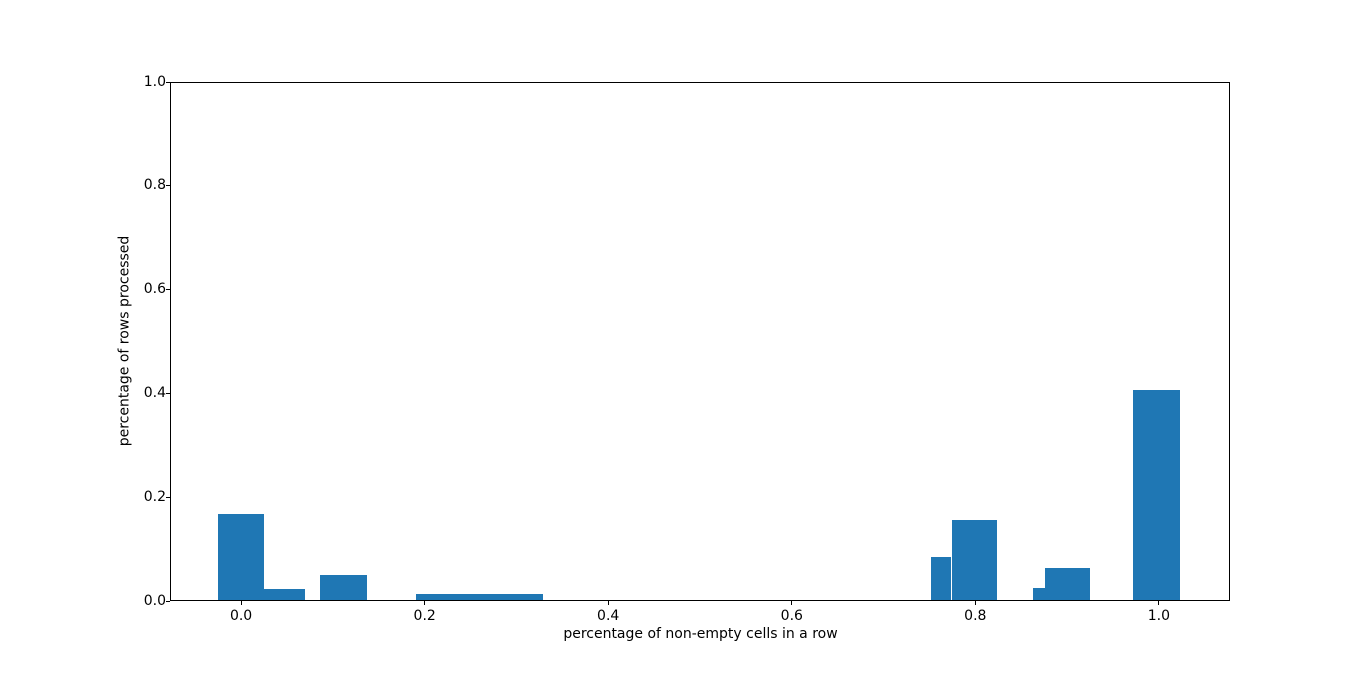 The height and width of the screenshot is (674, 1366). What do you see at coordinates (608, 616) in the screenshot?
I see `x-tick-label: 0.4` at bounding box center [608, 616].